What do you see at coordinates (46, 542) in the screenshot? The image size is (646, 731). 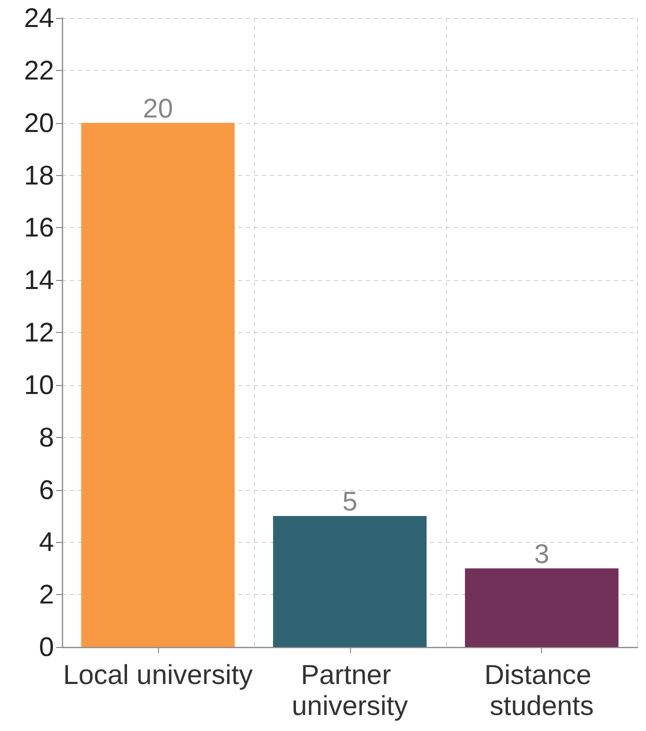 I see `y-tick-label: 4` at bounding box center [46, 542].